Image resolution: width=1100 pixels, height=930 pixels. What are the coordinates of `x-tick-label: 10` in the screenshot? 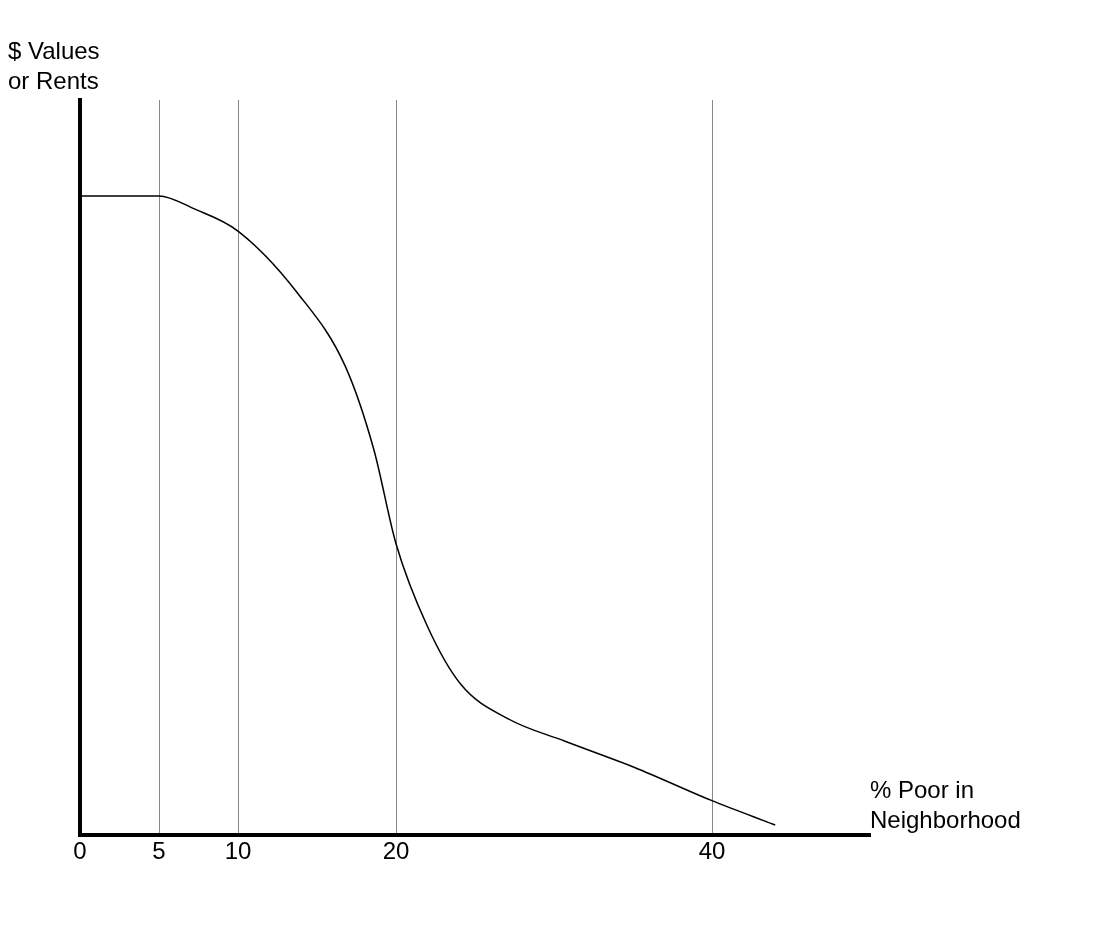 It's located at (238, 851).